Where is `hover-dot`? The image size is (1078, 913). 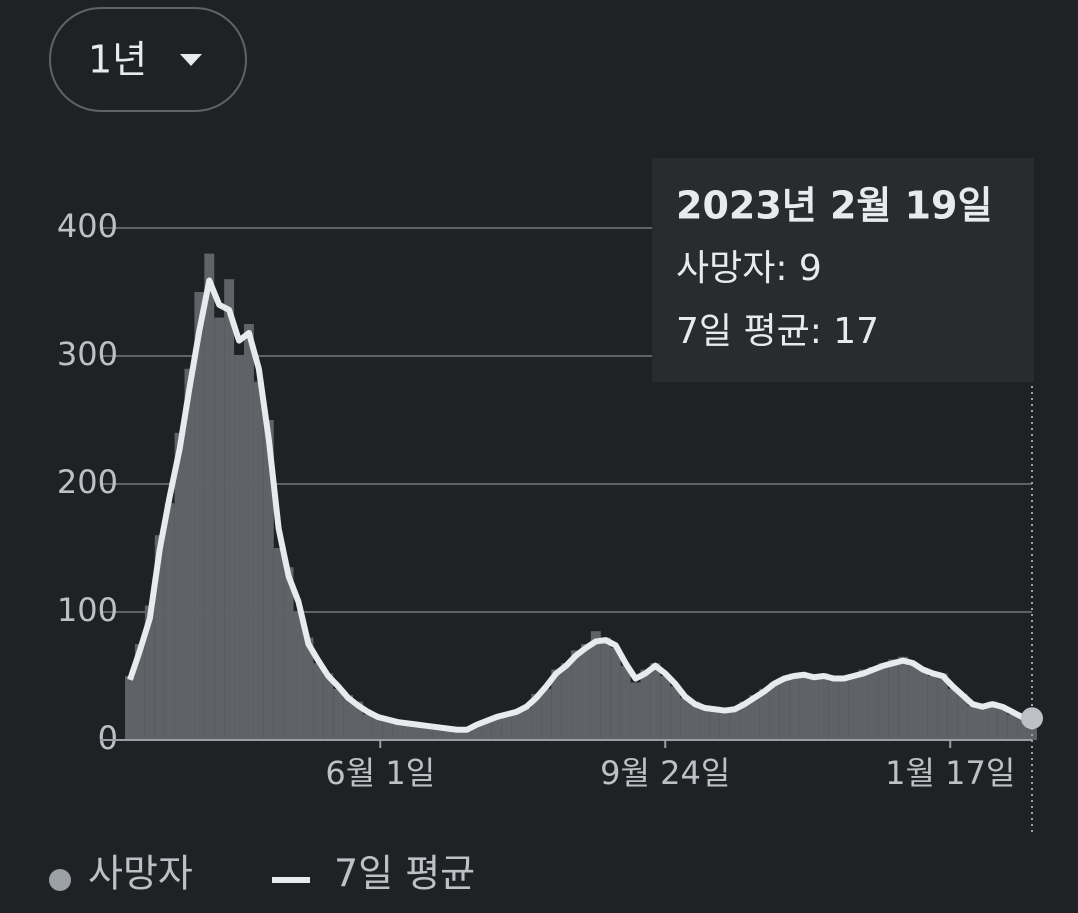
hover-dot is located at coordinates (1032, 718).